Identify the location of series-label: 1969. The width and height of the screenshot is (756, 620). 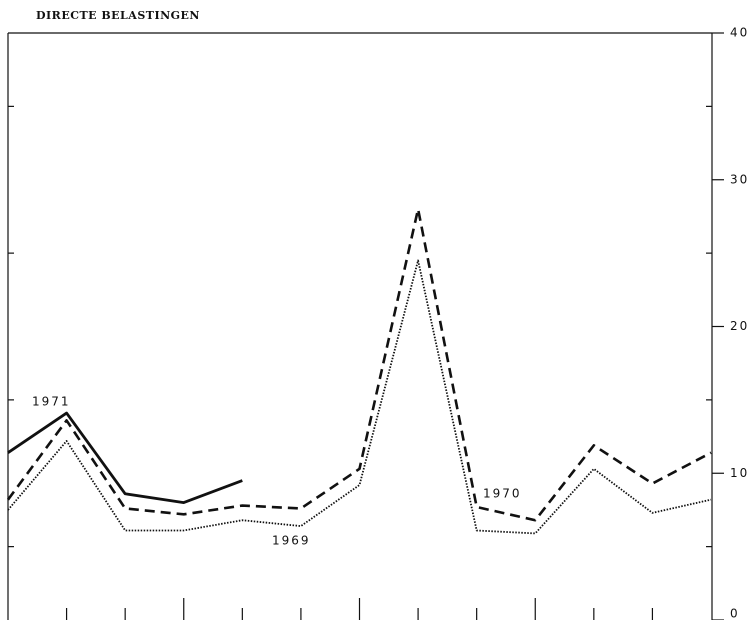
(291, 541).